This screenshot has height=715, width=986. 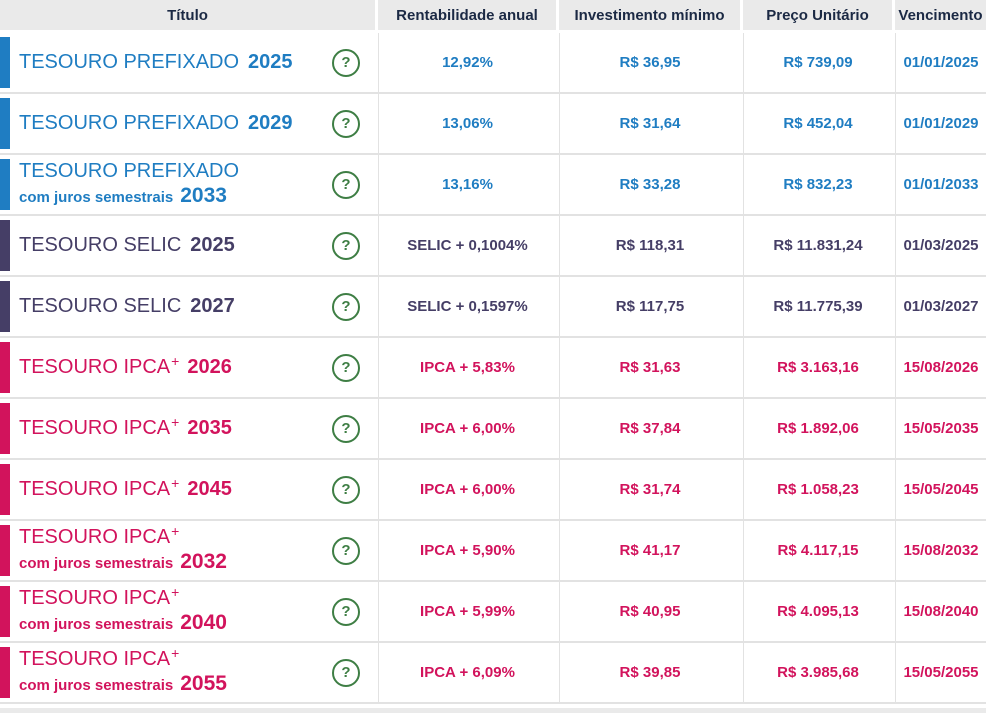 What do you see at coordinates (467, 489) in the screenshot?
I see `annual-rate-cell: IPCA + 6,00%` at bounding box center [467, 489].